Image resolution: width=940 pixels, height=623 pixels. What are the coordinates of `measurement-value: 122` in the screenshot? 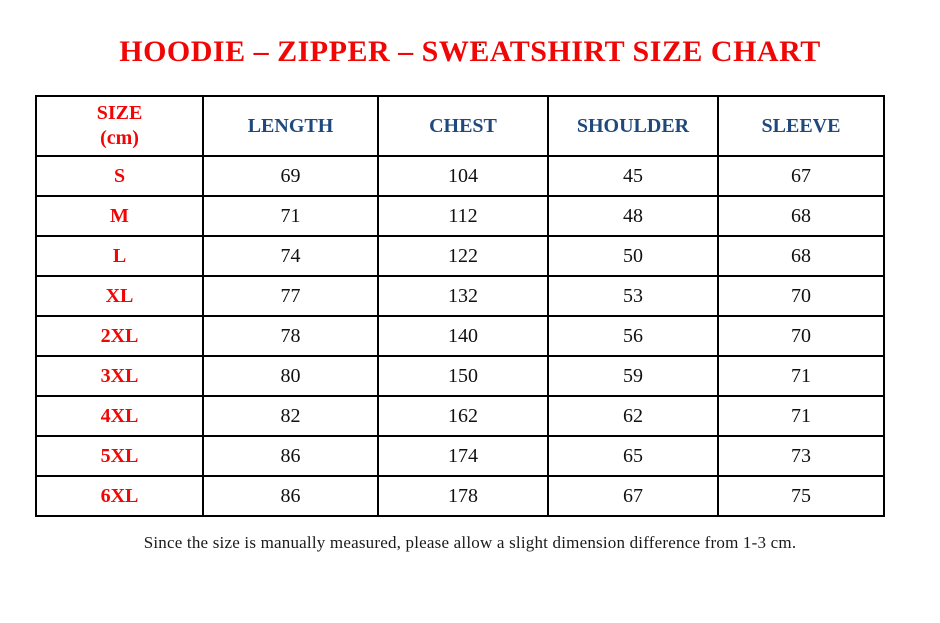 It's located at (463, 256).